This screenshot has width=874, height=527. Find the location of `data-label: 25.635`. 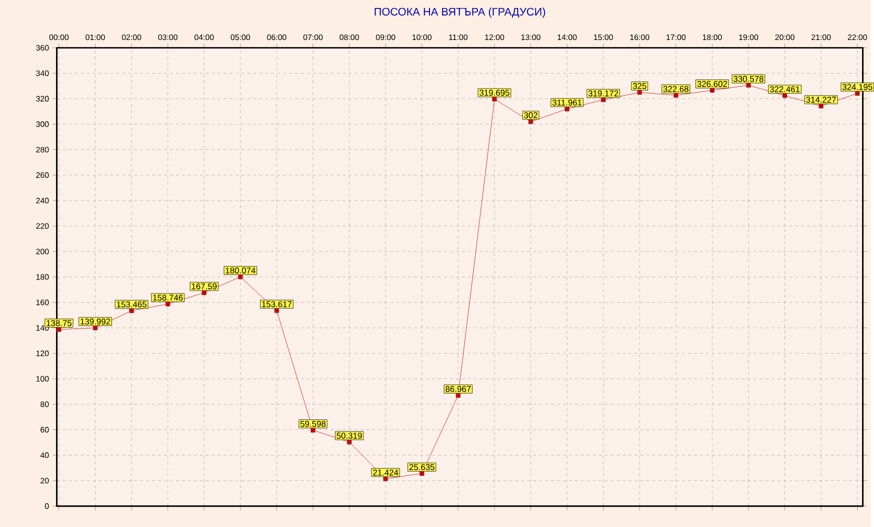

data-label: 25.635 is located at coordinates (421, 467).